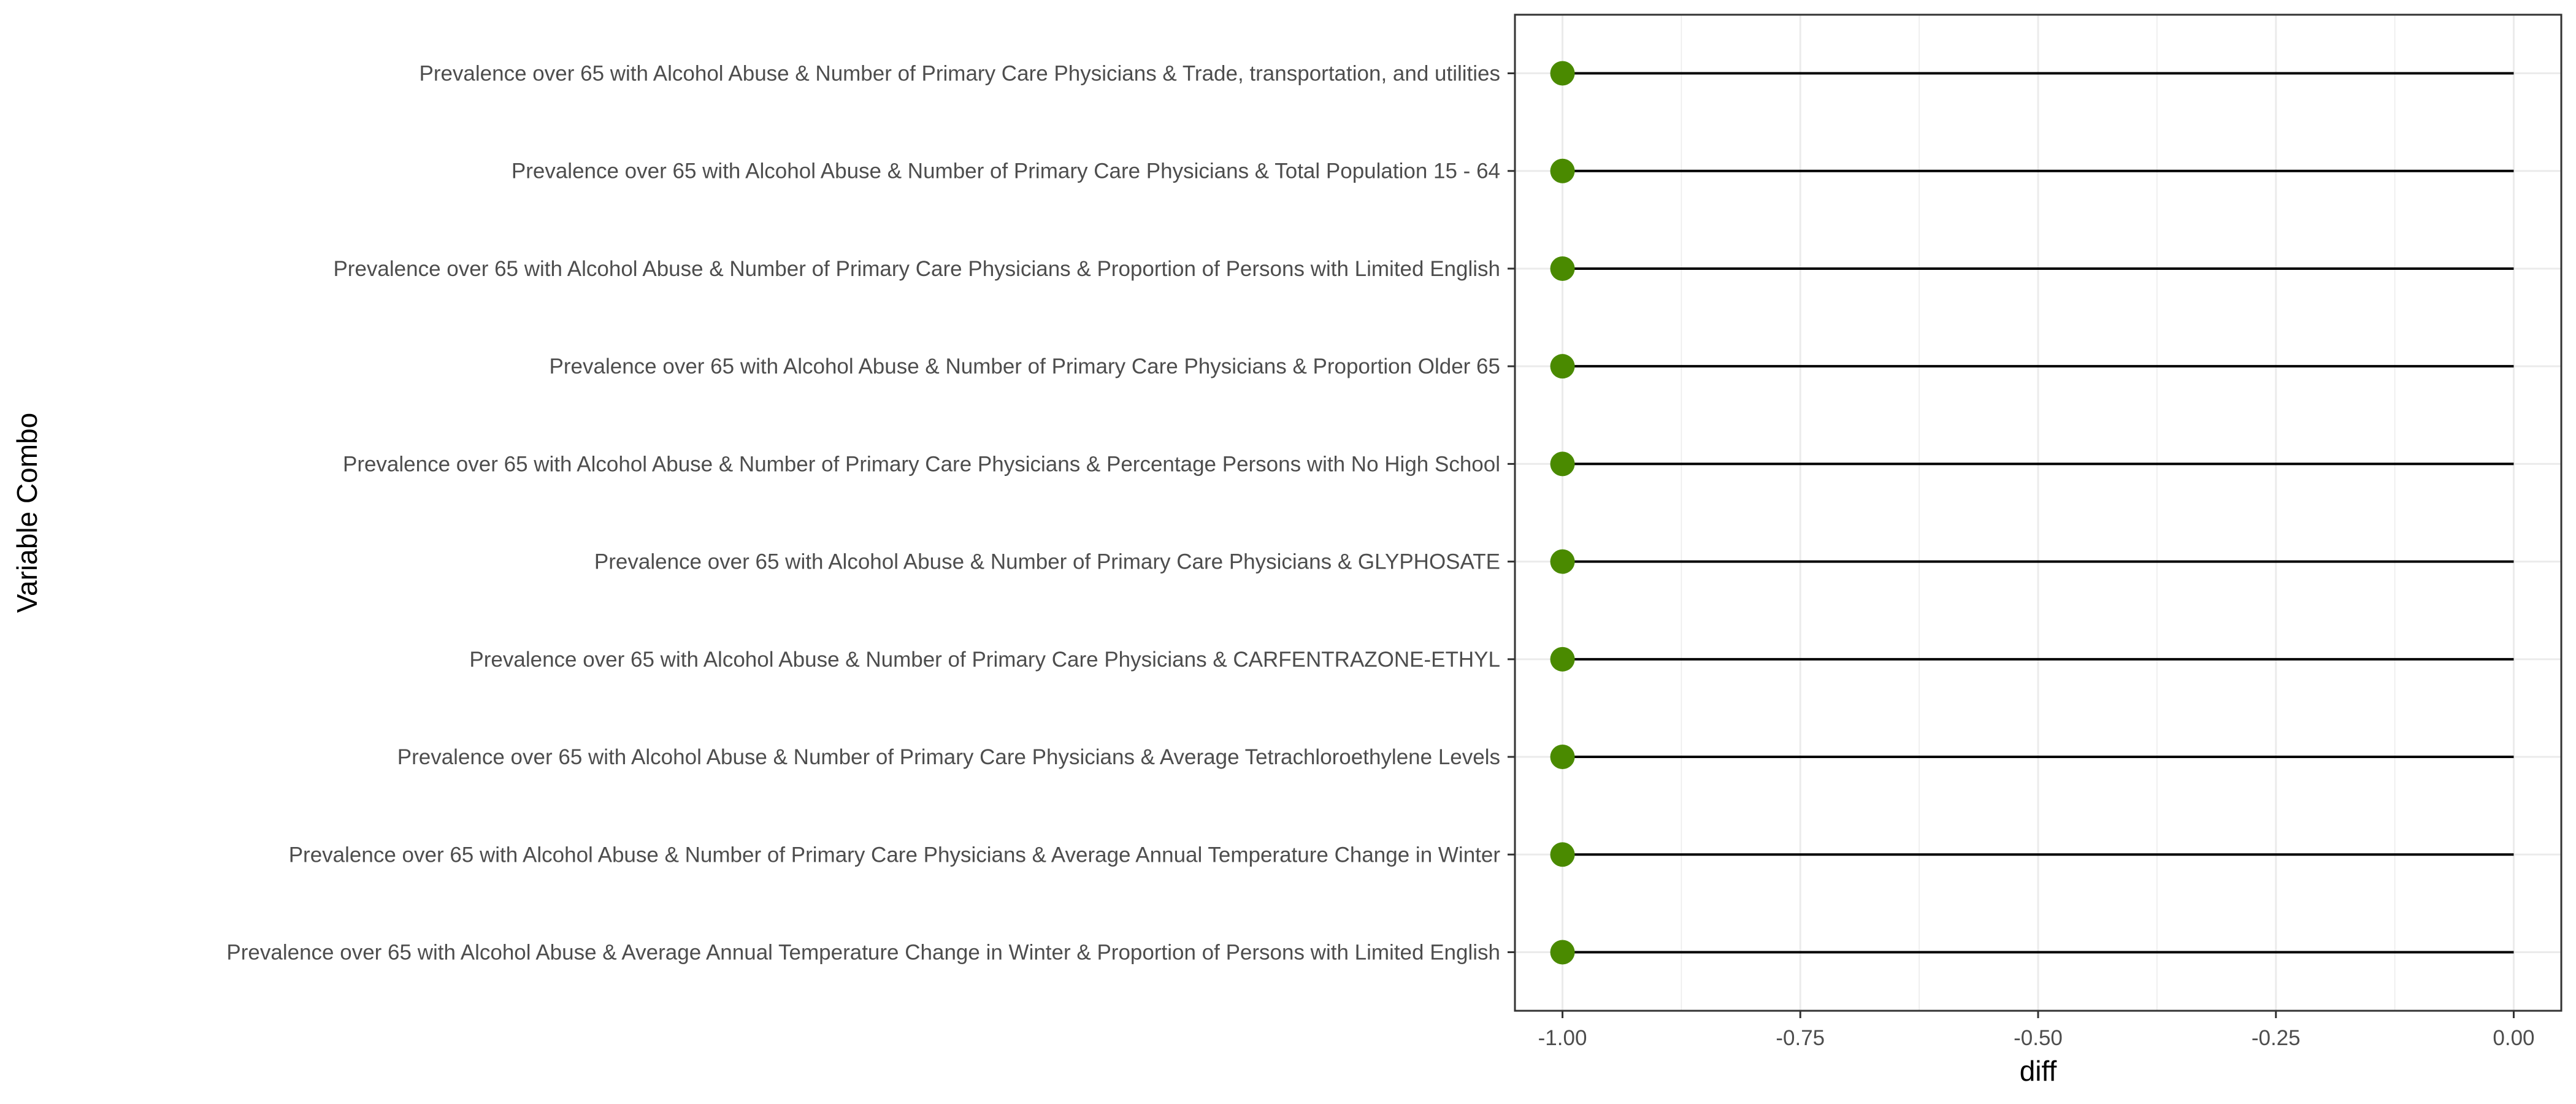 This screenshot has height=1104, width=2576. Describe the element at coordinates (2276, 1038) in the screenshot. I see `x-tick-label: -0.25` at that location.